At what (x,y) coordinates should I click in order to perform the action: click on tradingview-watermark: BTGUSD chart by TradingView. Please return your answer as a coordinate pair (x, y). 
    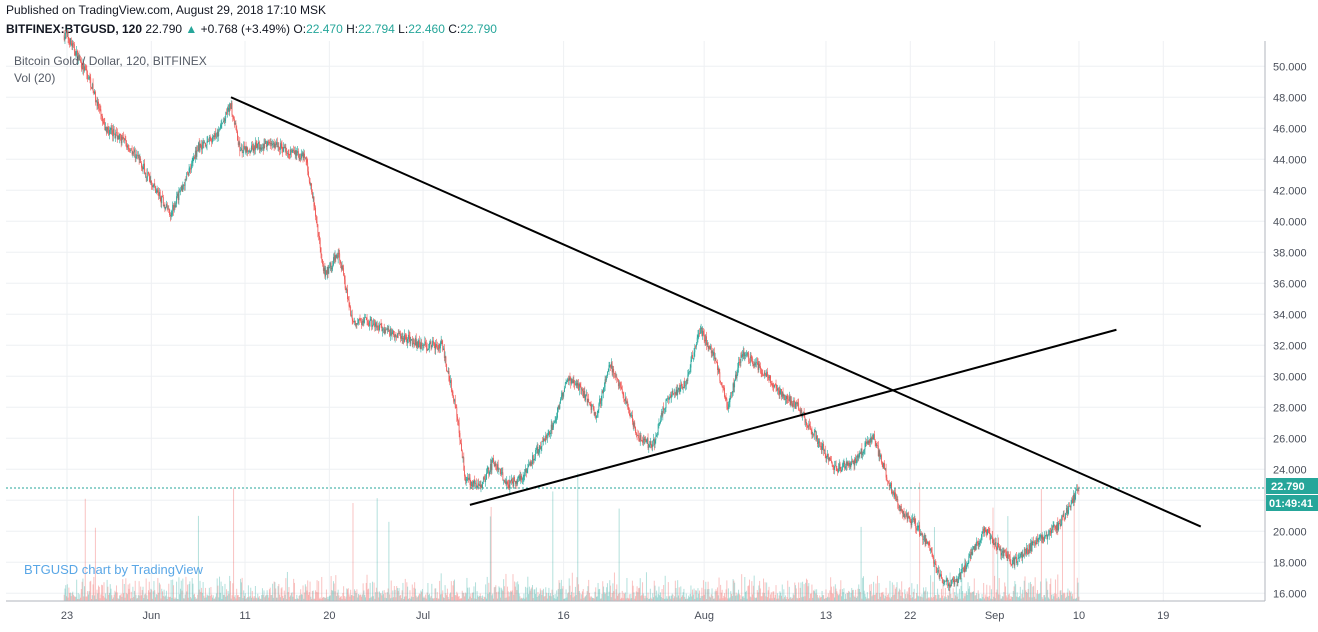
    Looking at the image, I should click on (114, 569).